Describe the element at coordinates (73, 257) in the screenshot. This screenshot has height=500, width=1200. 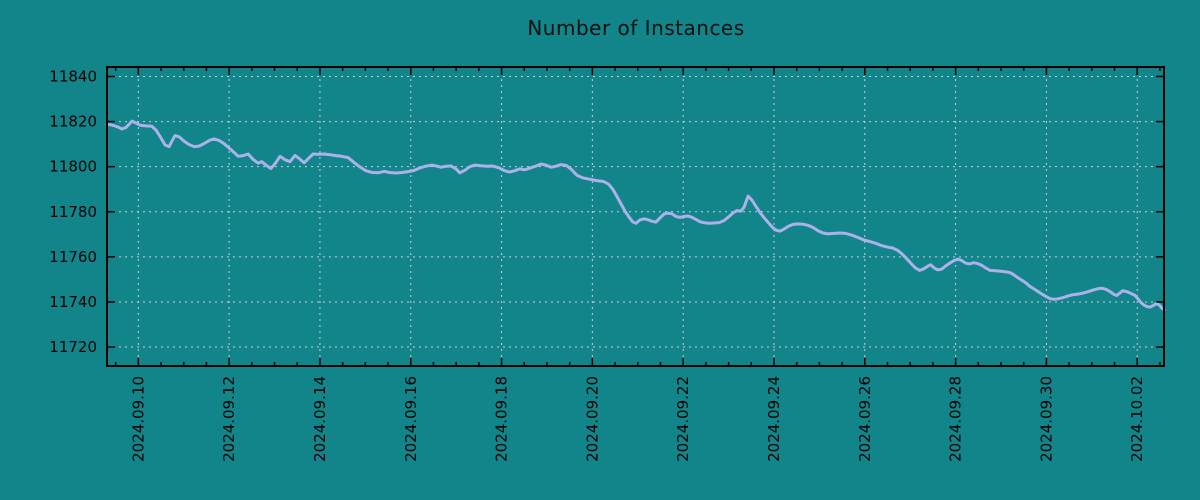
I see `y-tick-label: 11760` at that location.